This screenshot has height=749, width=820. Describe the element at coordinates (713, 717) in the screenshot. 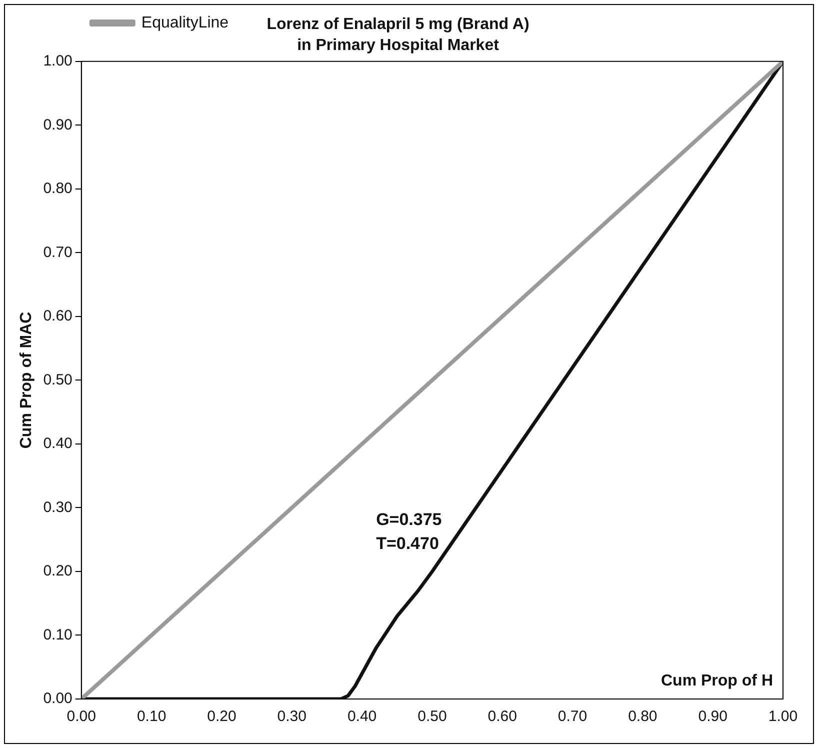

I see `x-tick-label: 0.90` at that location.